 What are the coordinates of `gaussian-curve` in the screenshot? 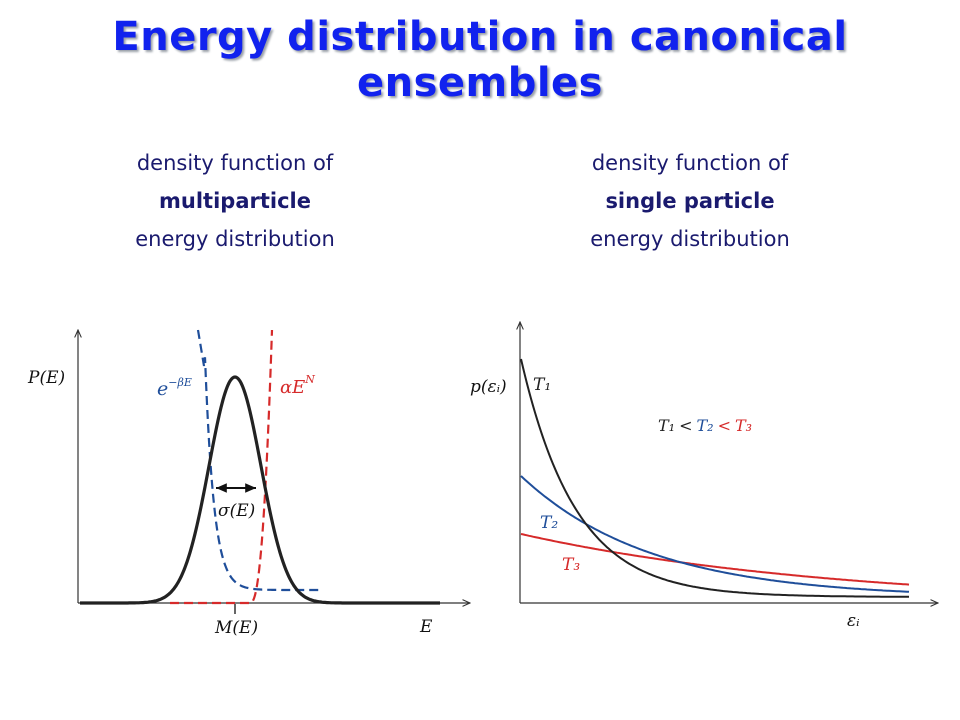 It's located at (260, 490).